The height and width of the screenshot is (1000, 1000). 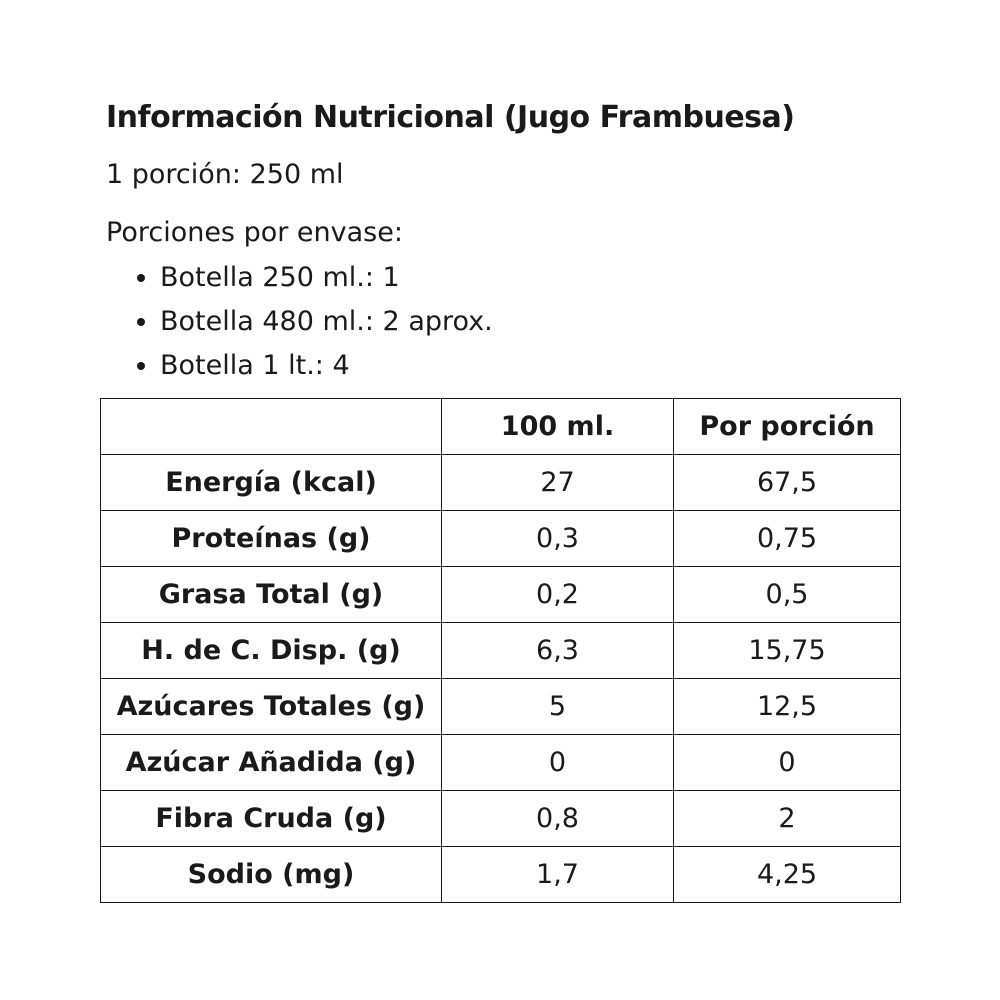 I want to click on value-per-portion: 0,5, so click(x=787, y=594).